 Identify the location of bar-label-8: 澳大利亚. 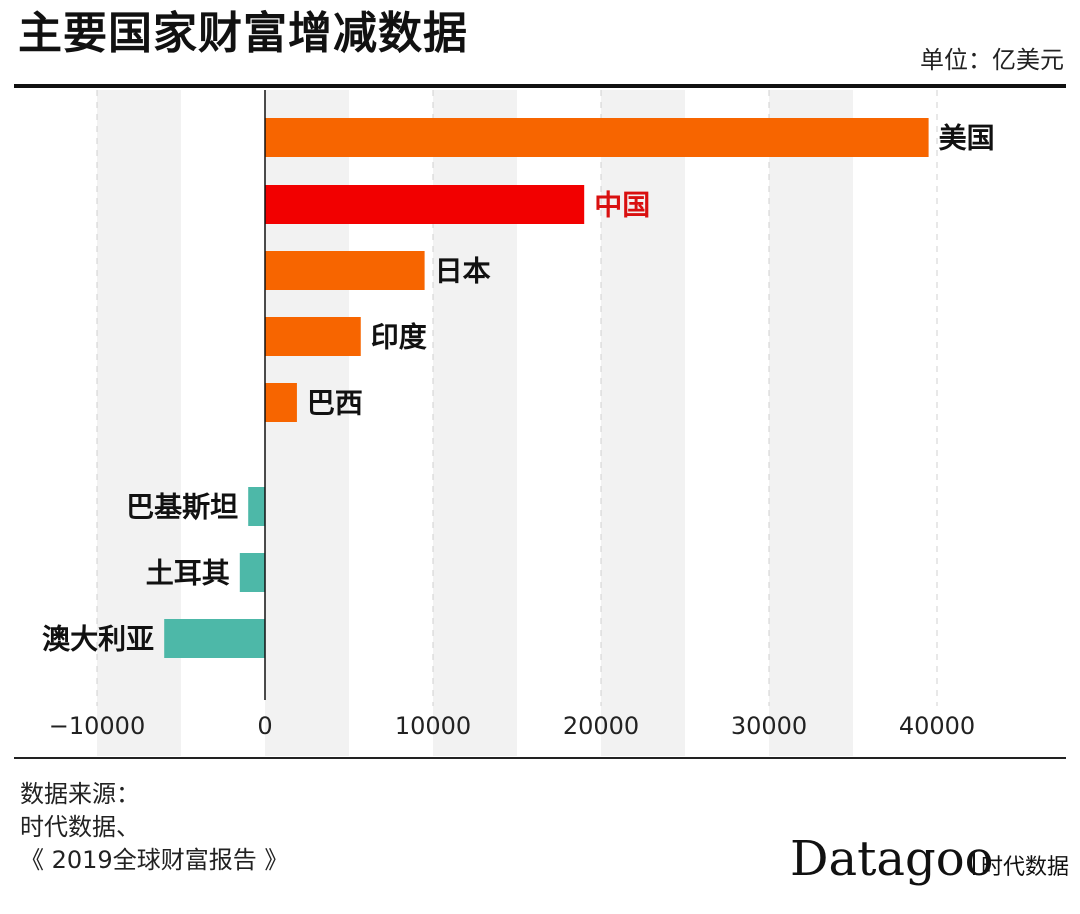
(98, 639).